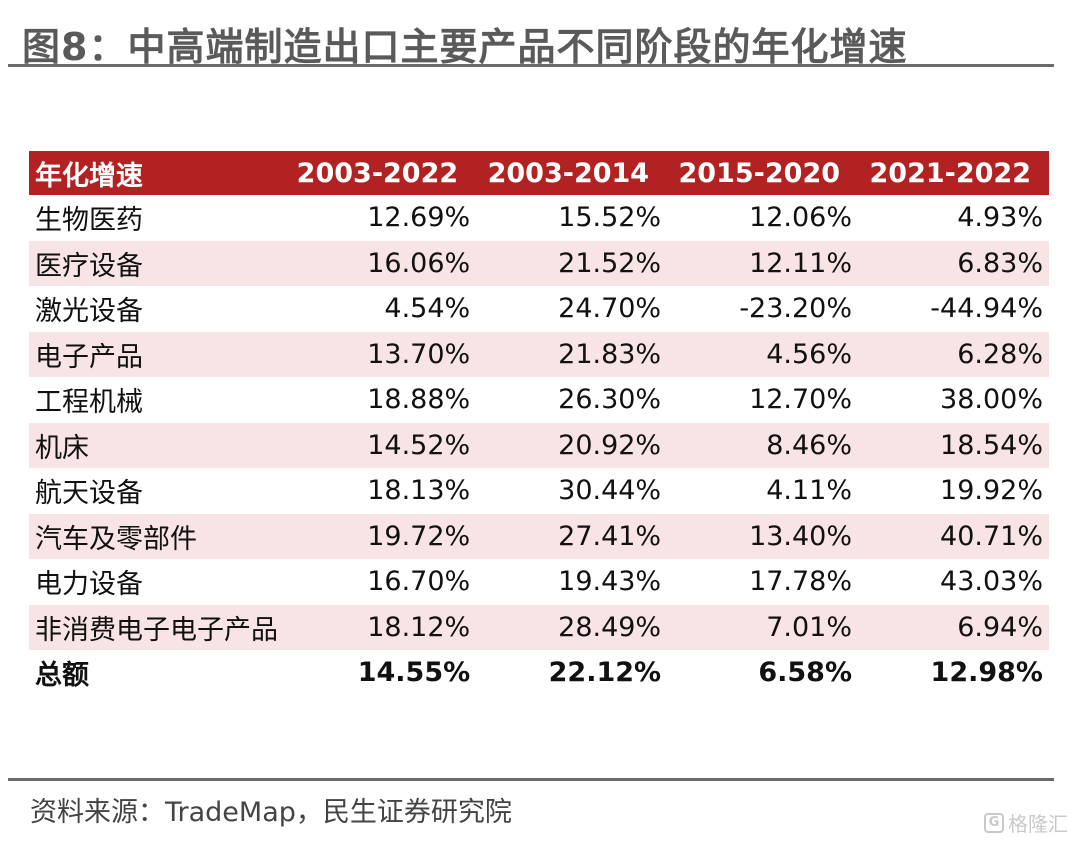 This screenshot has width=1080, height=841. What do you see at coordinates (89, 585) in the screenshot?
I see `row-label: 电力设备` at bounding box center [89, 585].